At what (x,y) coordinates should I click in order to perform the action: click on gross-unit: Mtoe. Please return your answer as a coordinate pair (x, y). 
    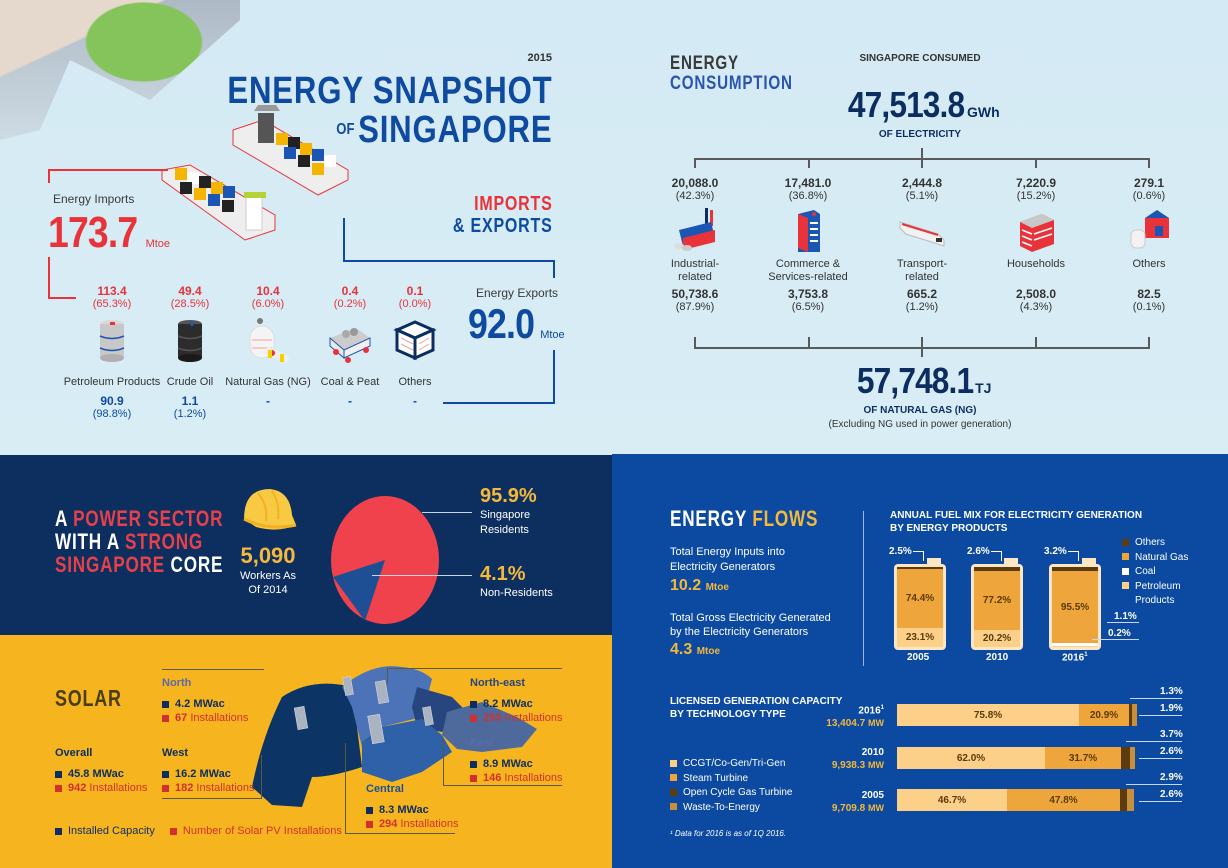
    Looking at the image, I should click on (708, 651).